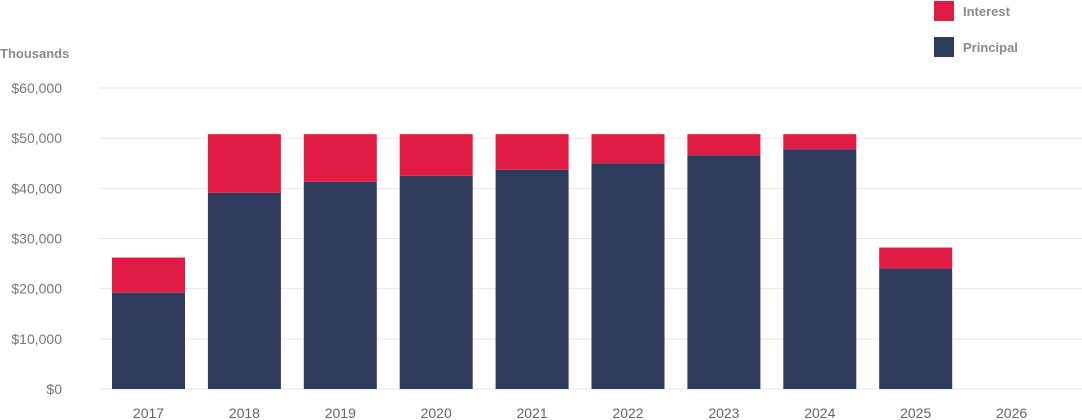  I want to click on x-tick-label: 2022, so click(627, 412).